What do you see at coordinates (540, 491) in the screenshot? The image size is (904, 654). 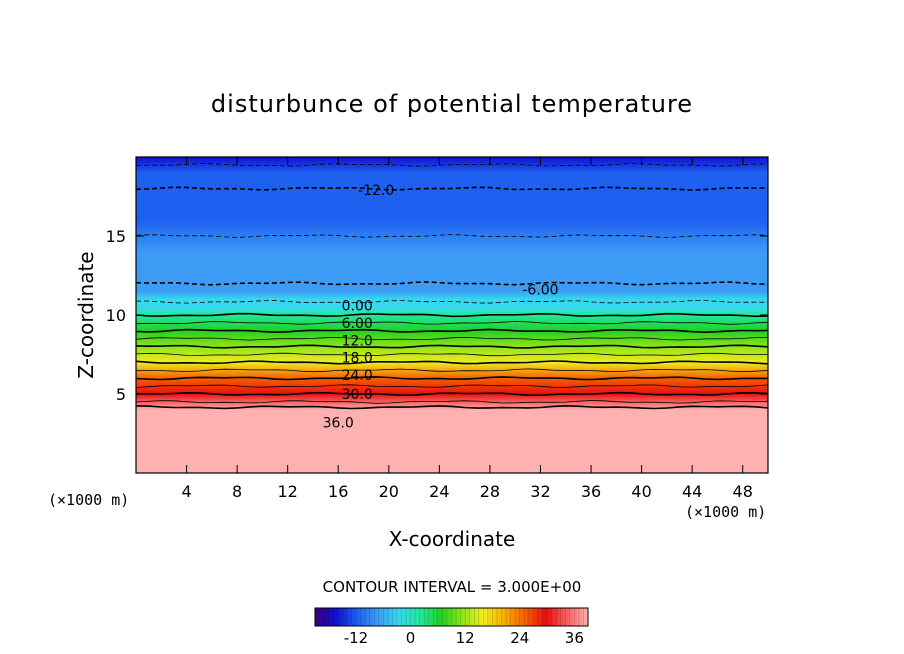 I see `x-tick-label: 32` at bounding box center [540, 491].